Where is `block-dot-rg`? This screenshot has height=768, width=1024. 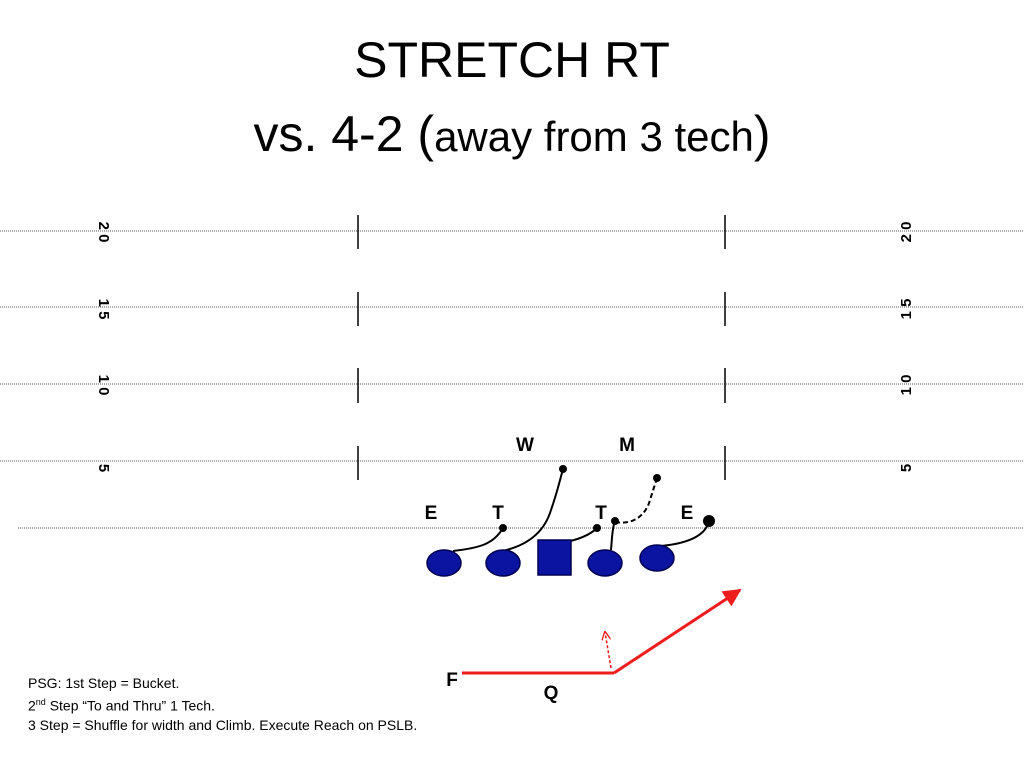
block-dot-rg is located at coordinates (615, 521).